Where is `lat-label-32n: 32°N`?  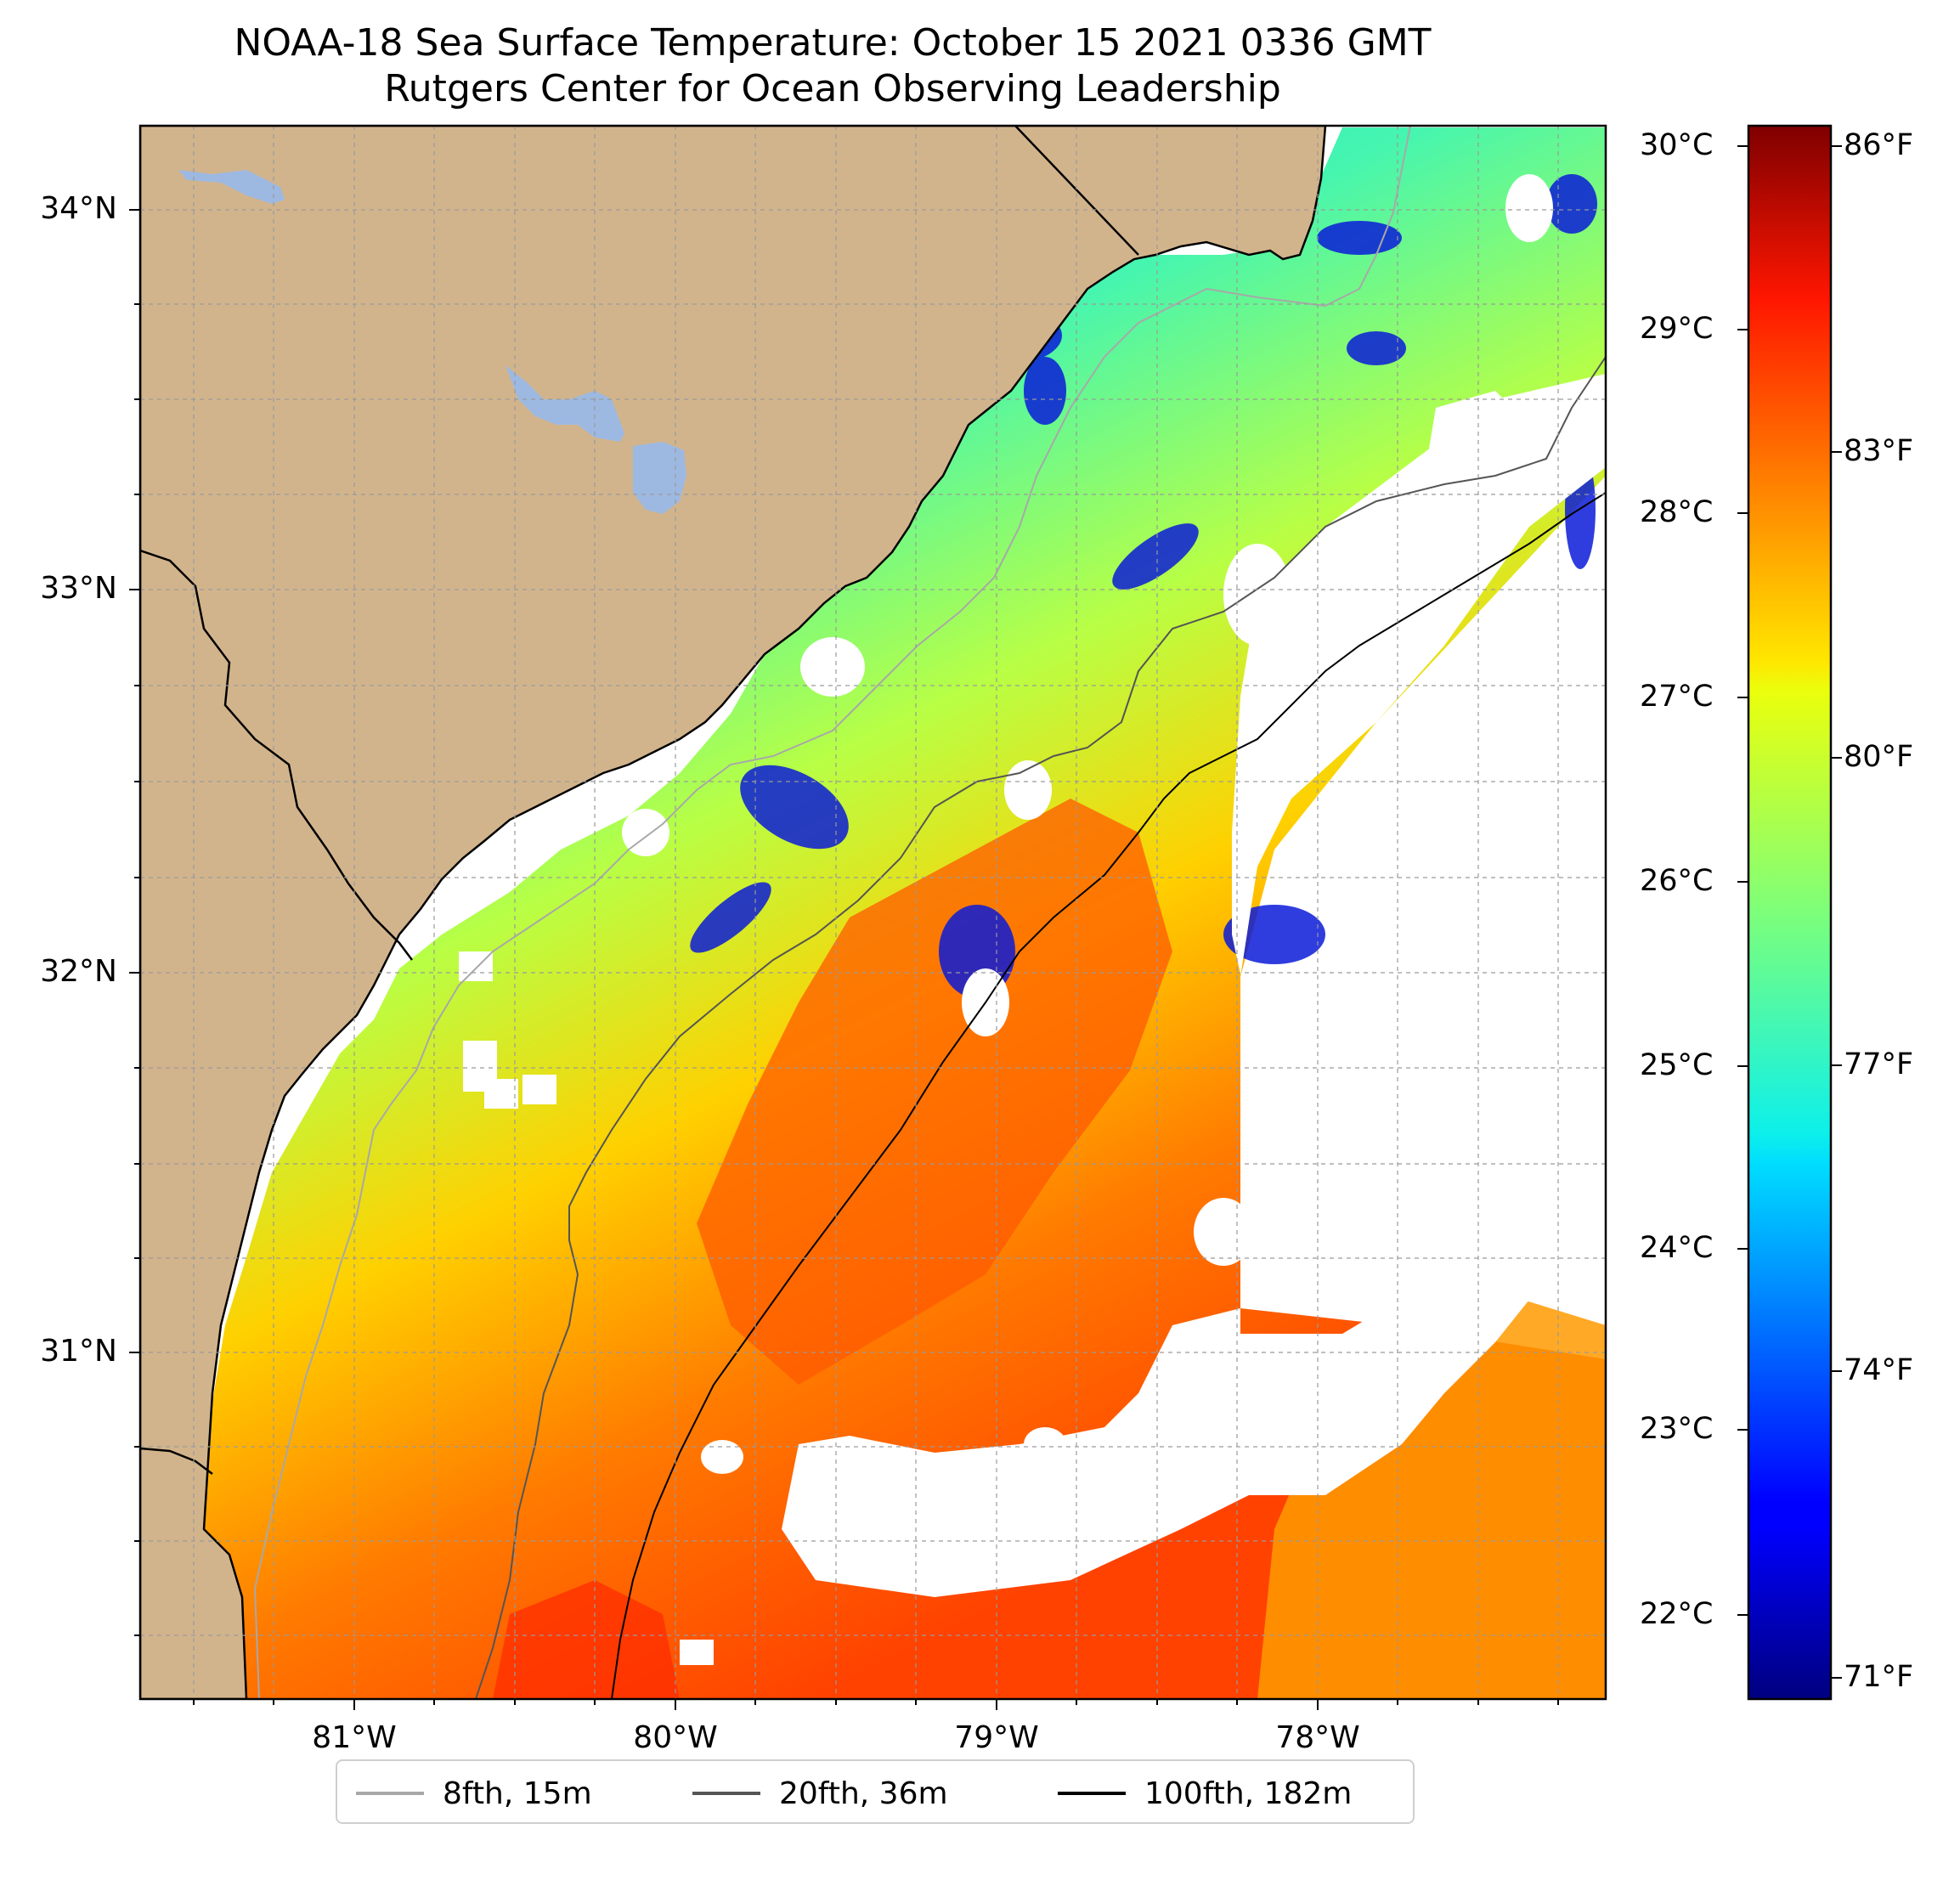
lat-label-32n: 32°N is located at coordinates (78, 972).